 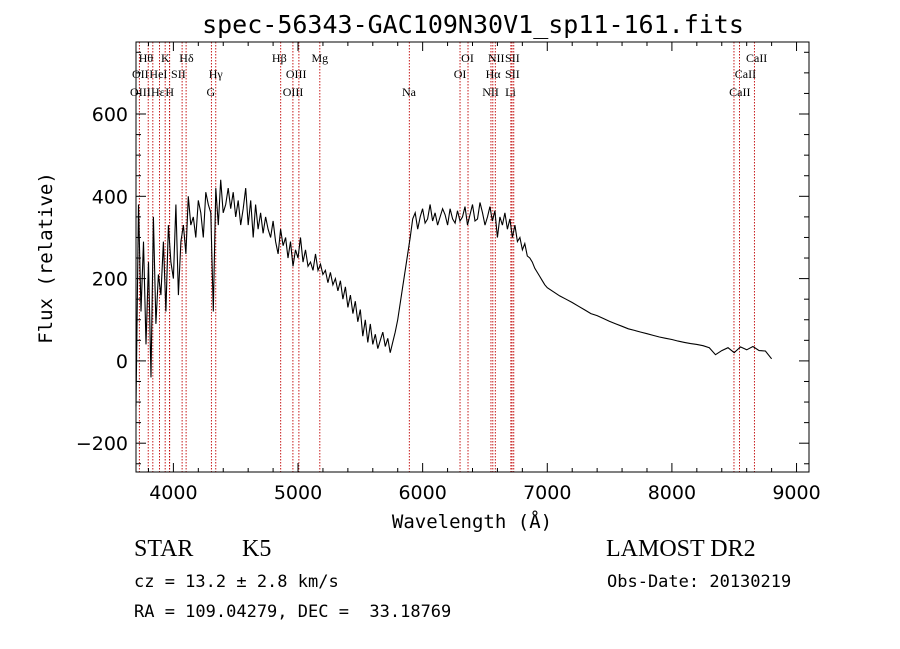 I want to click on line-label-K: K, so click(x=165, y=58).